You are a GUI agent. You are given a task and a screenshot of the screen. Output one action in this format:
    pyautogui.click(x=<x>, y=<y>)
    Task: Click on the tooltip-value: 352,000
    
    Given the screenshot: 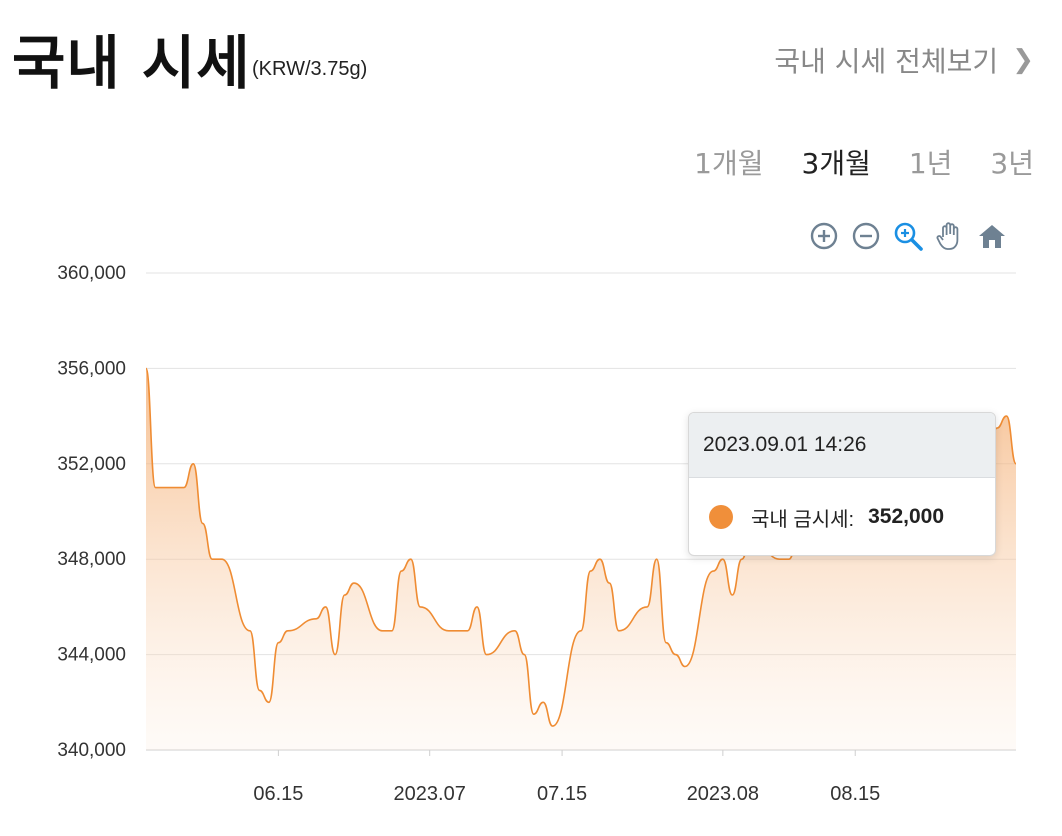 What is the action you would take?
    pyautogui.click(x=906, y=516)
    